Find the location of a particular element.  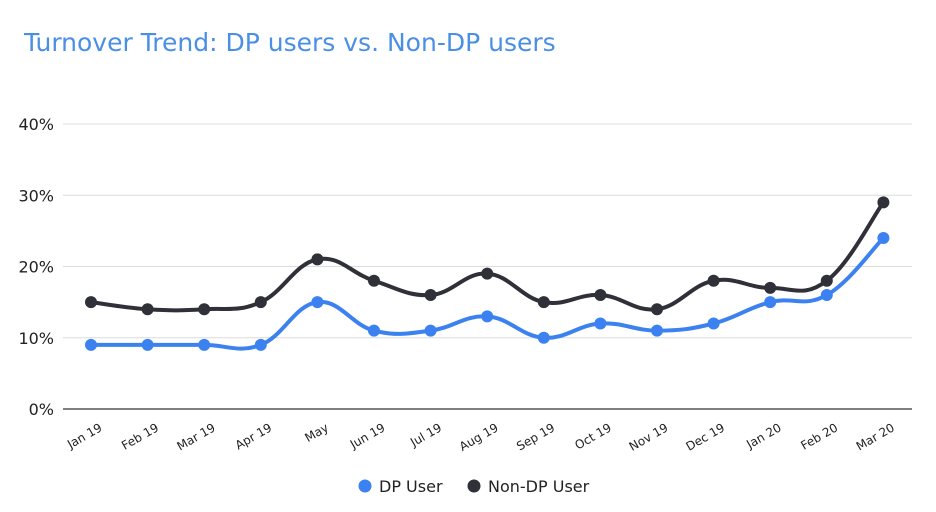

x-tick-label: Mar 20 is located at coordinates (875, 436).